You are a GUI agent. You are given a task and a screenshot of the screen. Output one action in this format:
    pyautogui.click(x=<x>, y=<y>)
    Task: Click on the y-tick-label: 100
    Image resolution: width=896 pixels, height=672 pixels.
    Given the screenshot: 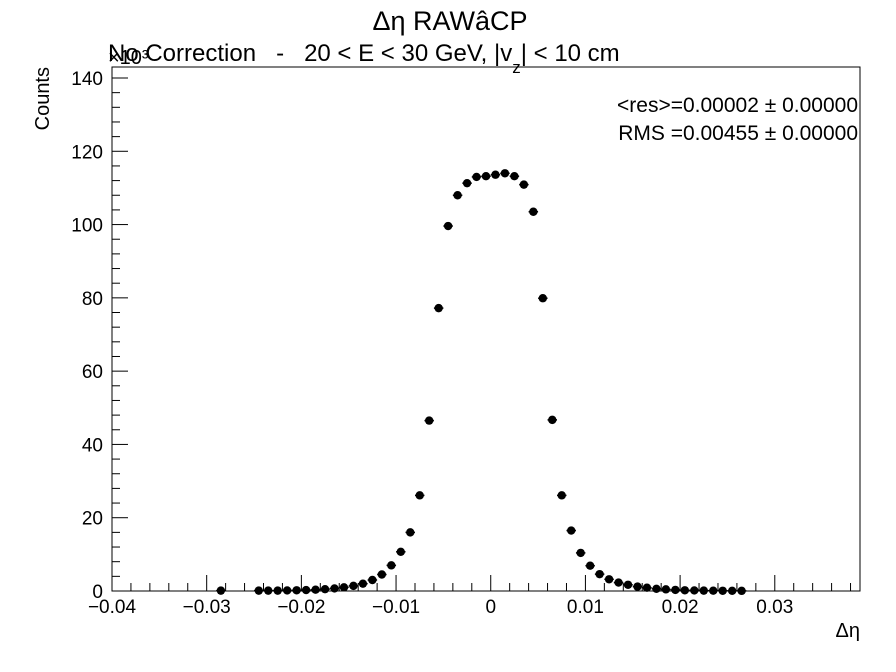 What is the action you would take?
    pyautogui.click(x=87, y=226)
    